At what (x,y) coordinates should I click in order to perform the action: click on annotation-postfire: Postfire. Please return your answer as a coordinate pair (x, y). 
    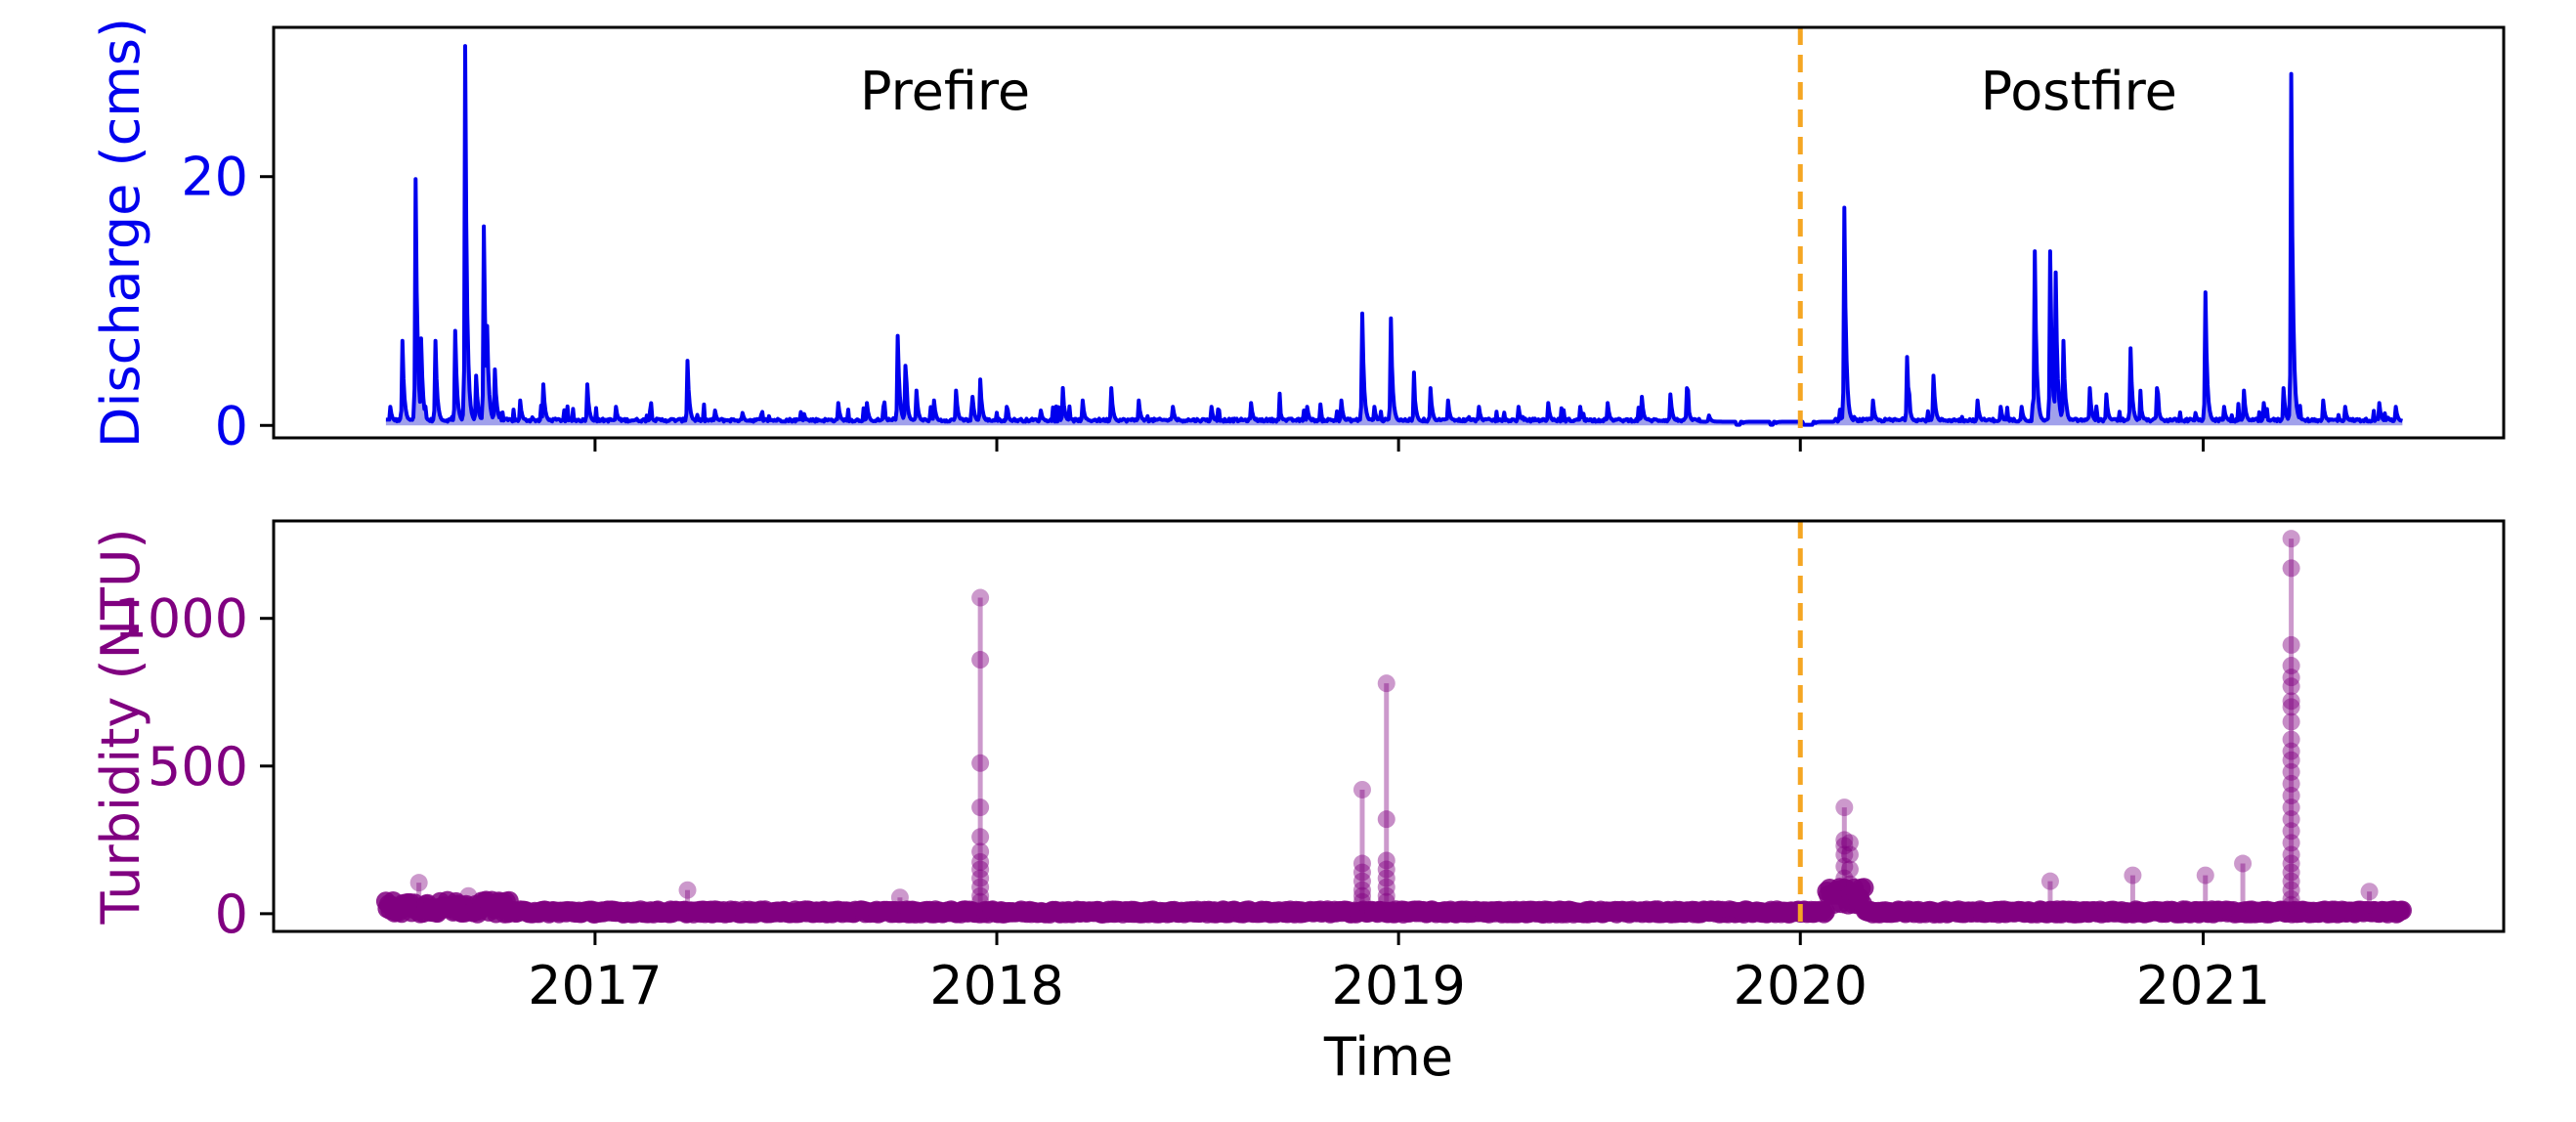
    Looking at the image, I should click on (2079, 91).